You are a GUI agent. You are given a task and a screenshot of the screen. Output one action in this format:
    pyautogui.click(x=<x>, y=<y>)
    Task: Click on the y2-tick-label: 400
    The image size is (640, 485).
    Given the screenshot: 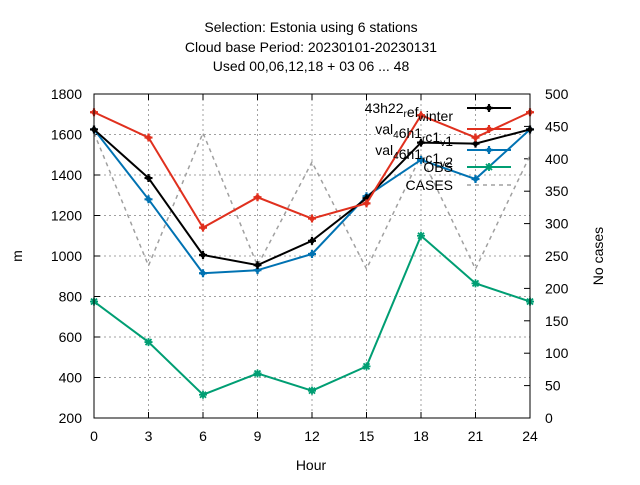 What is the action you would take?
    pyautogui.click(x=557, y=159)
    